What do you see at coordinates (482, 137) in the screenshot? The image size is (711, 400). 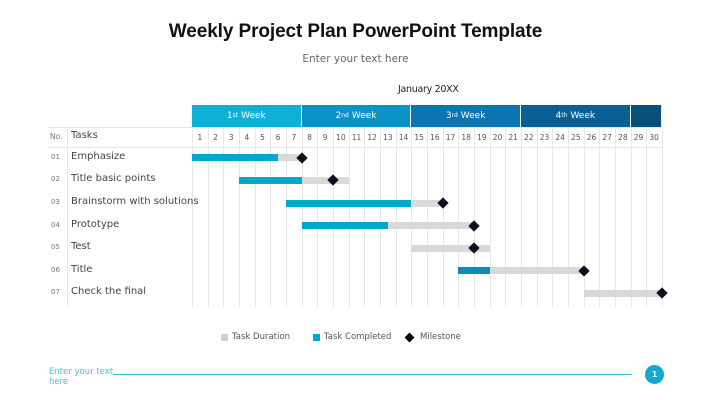 I see `day-label: 19` at bounding box center [482, 137].